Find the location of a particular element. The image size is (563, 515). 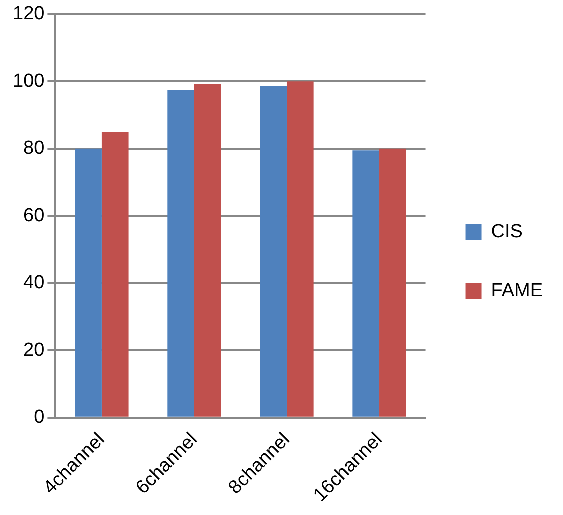

y-tick-label: 60 is located at coordinates (34, 215).